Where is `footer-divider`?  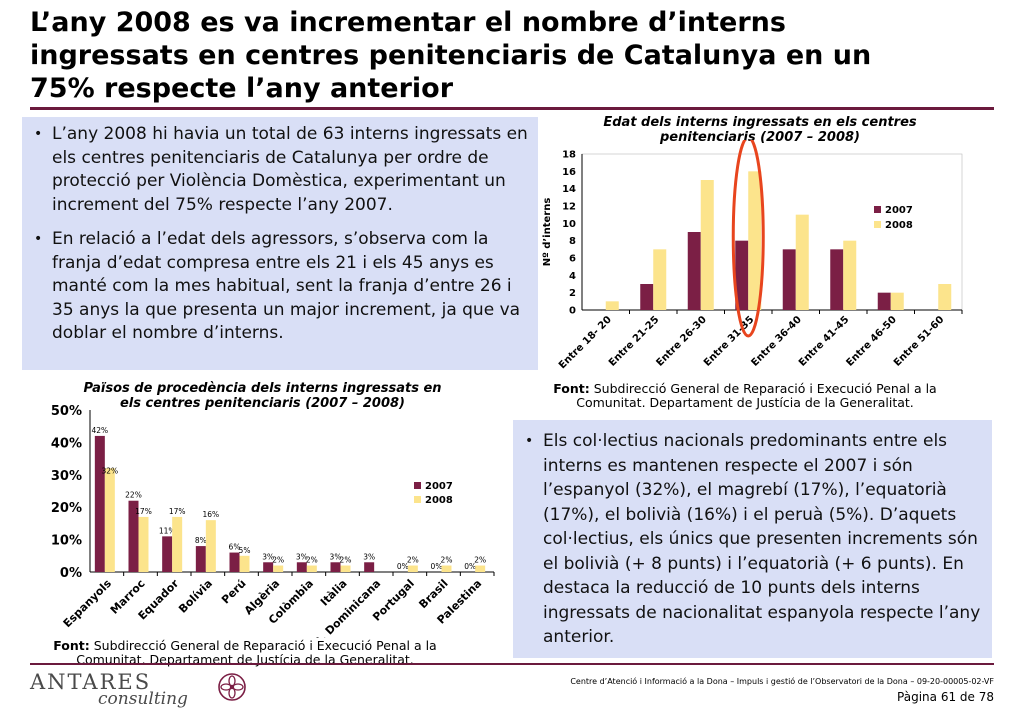 footer-divider is located at coordinates (512, 664).